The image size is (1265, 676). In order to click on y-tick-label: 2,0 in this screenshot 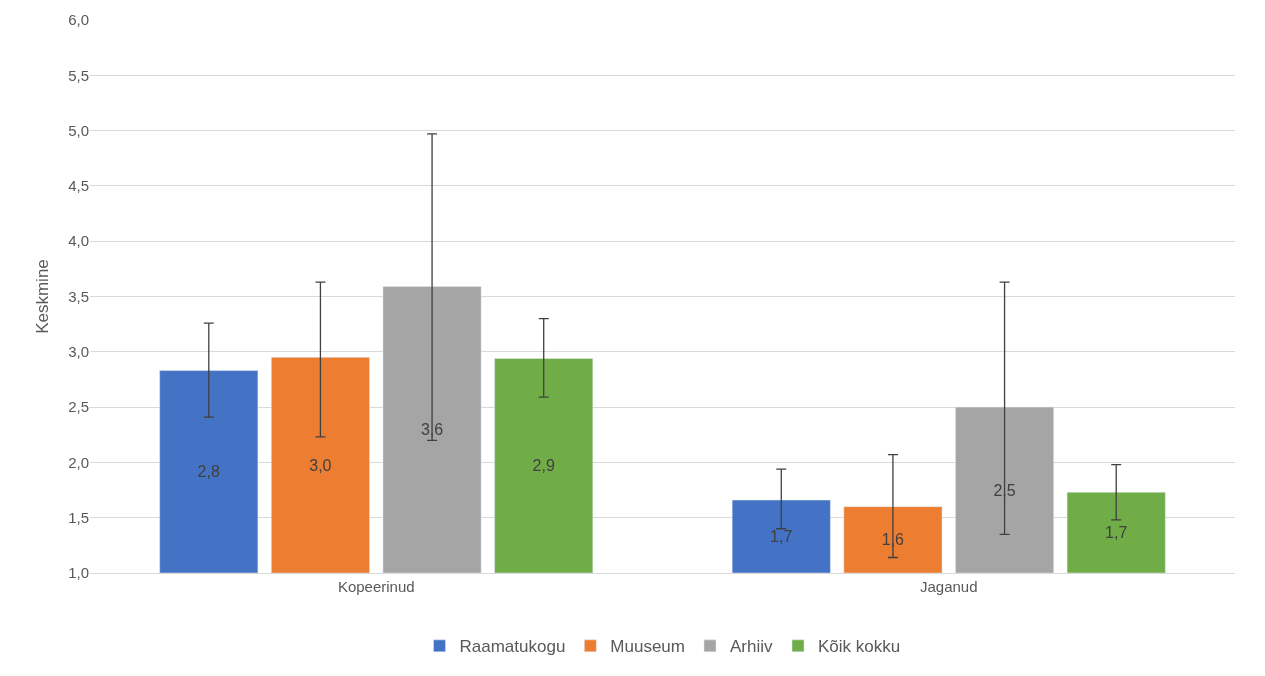, I will do `click(78, 462)`.